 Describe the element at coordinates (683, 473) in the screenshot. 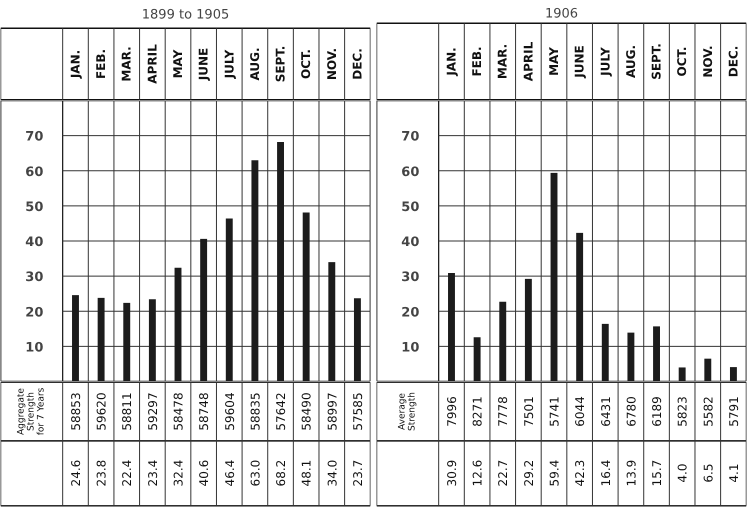

I see `data-label: 4.0` at that location.